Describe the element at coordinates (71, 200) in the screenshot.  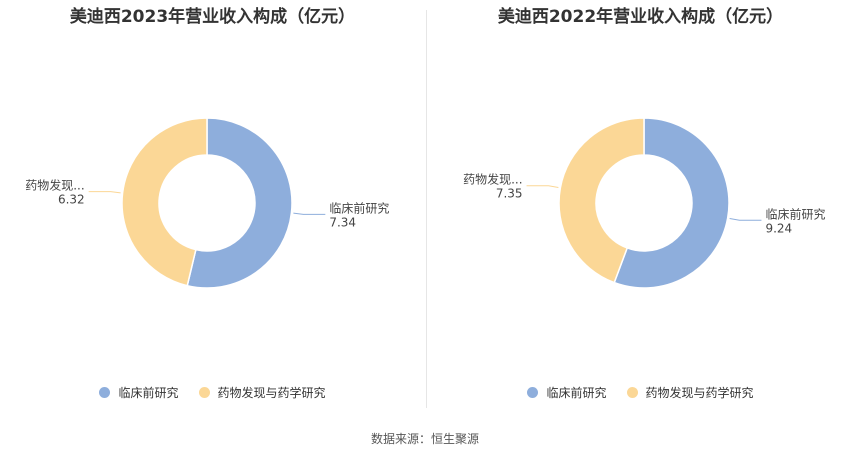
I see `data-label-value: 6.32` at that location.